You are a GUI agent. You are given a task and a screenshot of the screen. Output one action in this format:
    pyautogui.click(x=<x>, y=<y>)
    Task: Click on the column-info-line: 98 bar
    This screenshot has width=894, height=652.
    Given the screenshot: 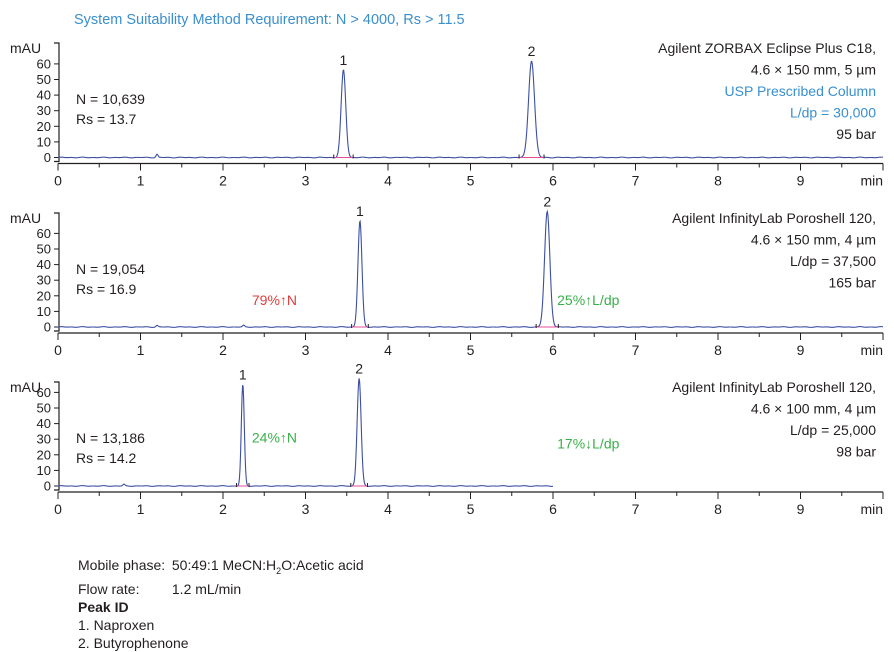 What is the action you would take?
    pyautogui.click(x=856, y=452)
    